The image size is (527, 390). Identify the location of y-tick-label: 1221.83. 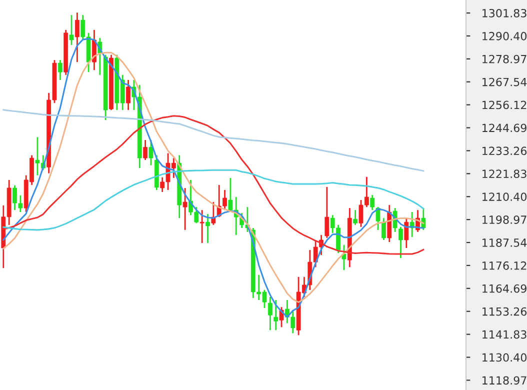
(504, 174).